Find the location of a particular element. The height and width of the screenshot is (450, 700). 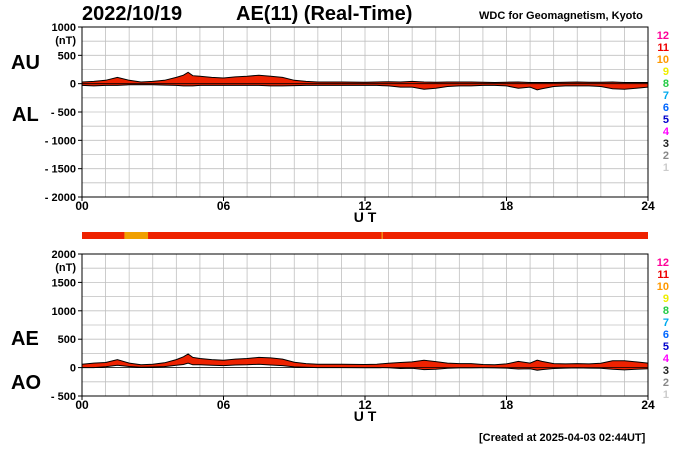

ao-label: AO is located at coordinates (26, 383).